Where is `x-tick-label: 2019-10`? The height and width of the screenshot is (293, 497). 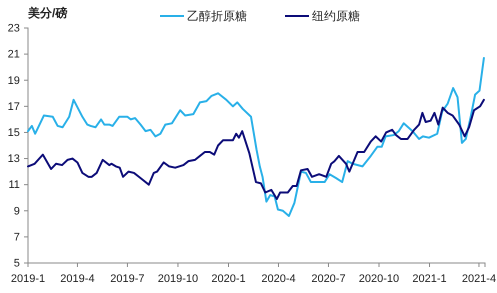
x-tick-label: 2019-10 is located at coordinates (178, 279).